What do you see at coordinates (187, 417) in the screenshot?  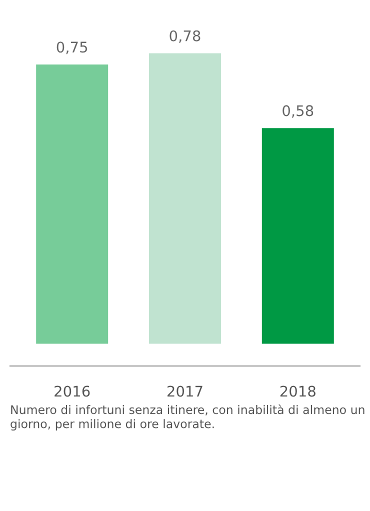 I see `text: Numero di infortuni senza itinere, con inabilità di almeno un giorno, per milione di ore lavorate.` at bounding box center [187, 417].